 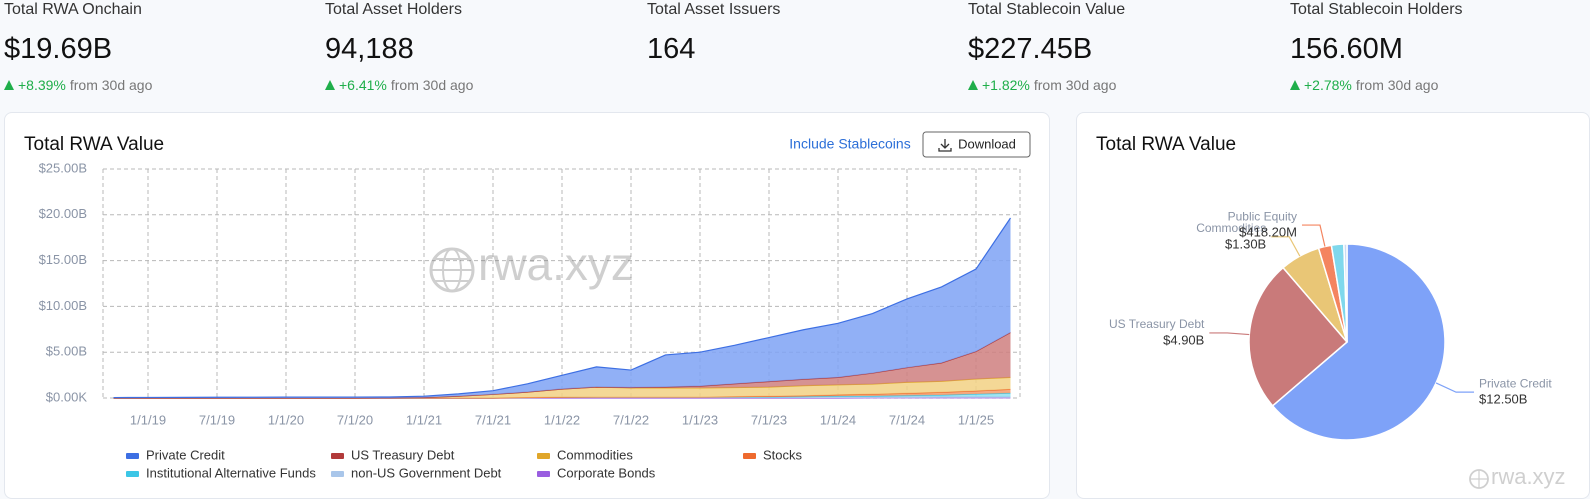 What do you see at coordinates (1515, 383) in the screenshot?
I see `slice-label: Private Credit` at bounding box center [1515, 383].